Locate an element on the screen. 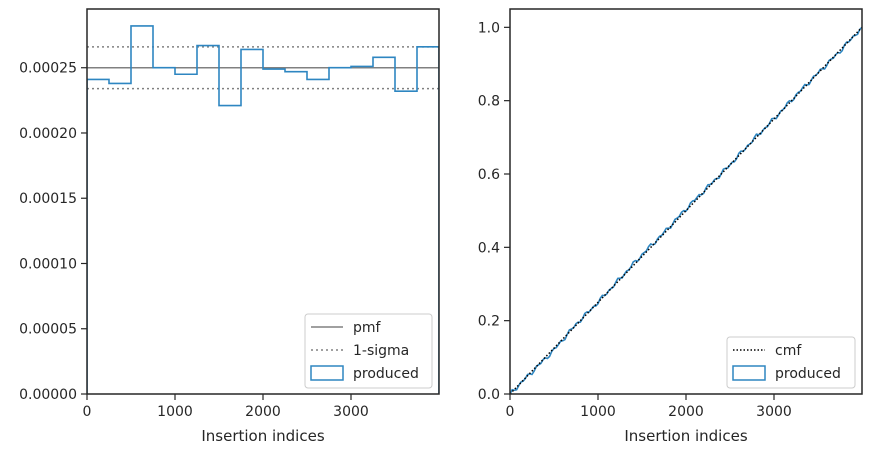  y-tick-label: 0.6 is located at coordinates (489, 175).